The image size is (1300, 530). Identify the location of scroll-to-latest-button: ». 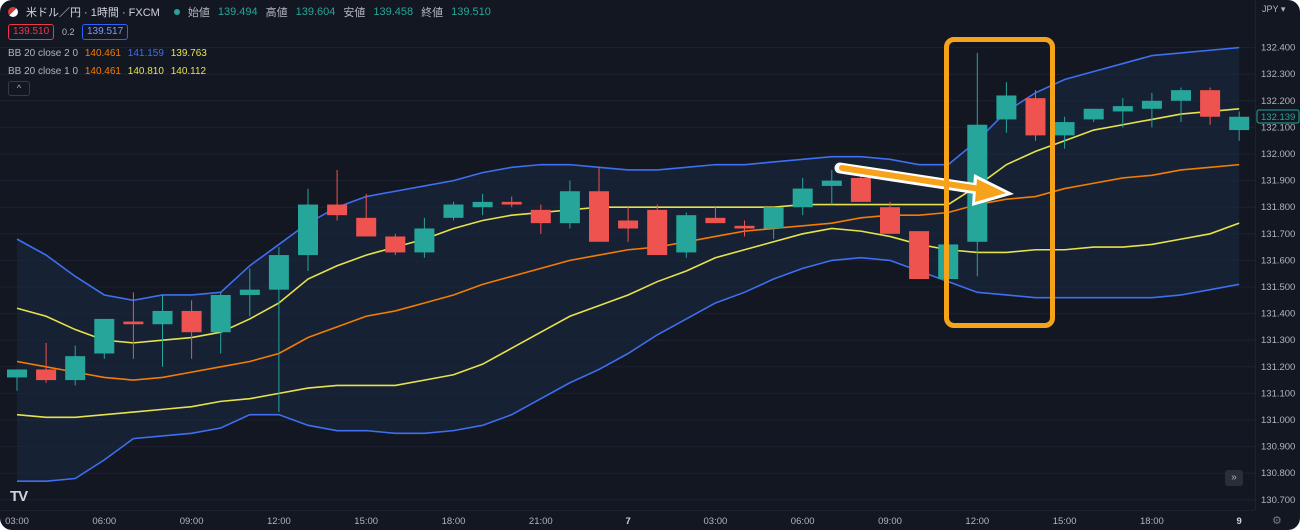
(1234, 478).